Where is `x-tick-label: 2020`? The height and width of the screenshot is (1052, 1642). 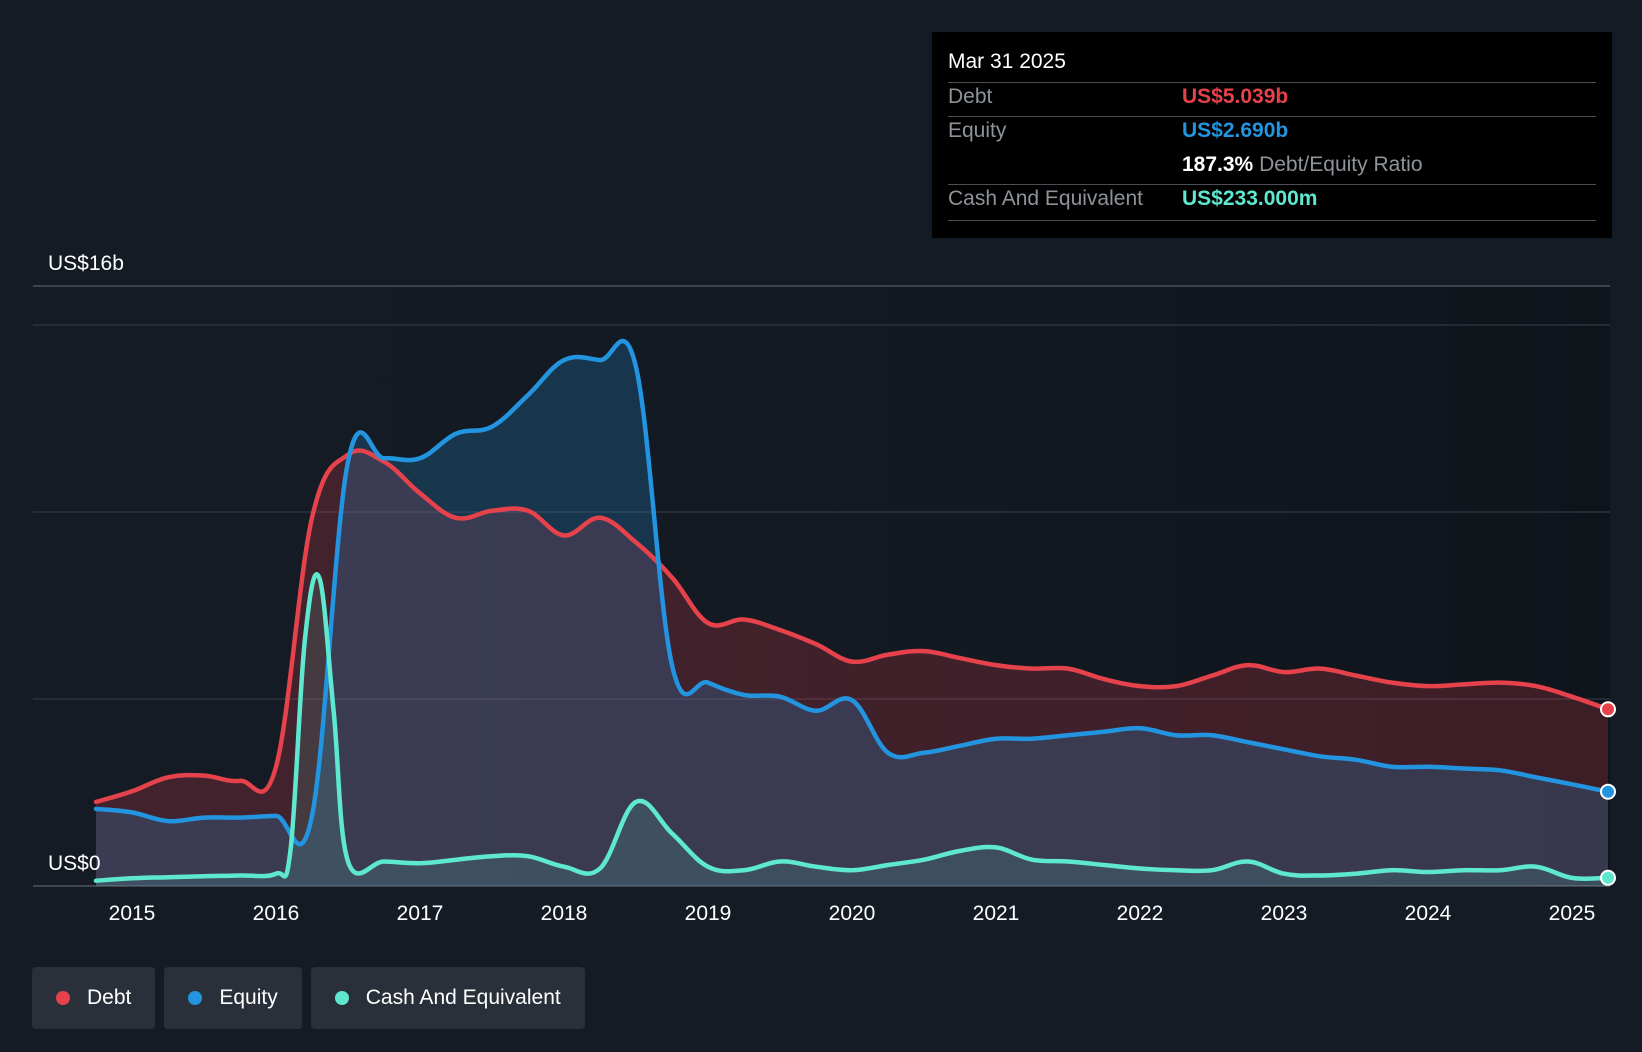 x-tick-label: 2020 is located at coordinates (852, 913).